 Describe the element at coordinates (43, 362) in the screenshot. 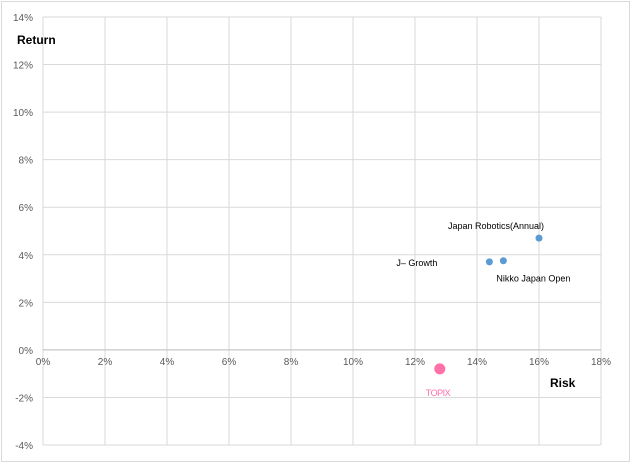

I see `x-tick-label: 0%` at that location.